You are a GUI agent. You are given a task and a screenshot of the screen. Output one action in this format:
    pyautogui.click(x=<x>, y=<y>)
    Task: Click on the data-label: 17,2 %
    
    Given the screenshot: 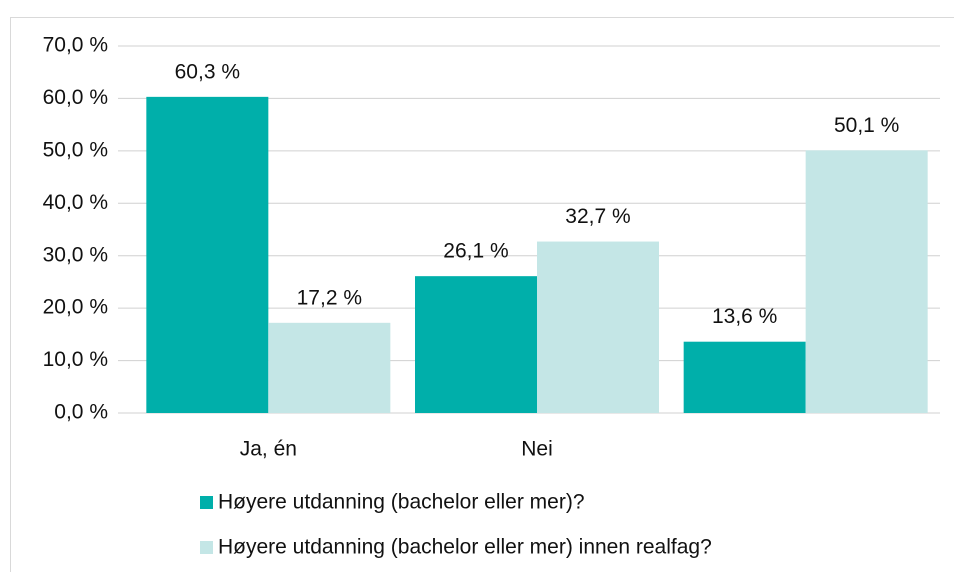 What is the action you would take?
    pyautogui.click(x=329, y=297)
    